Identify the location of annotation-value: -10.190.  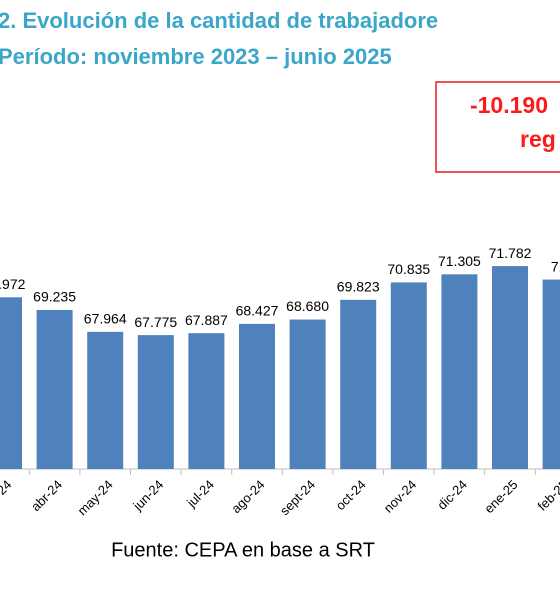
(509, 105).